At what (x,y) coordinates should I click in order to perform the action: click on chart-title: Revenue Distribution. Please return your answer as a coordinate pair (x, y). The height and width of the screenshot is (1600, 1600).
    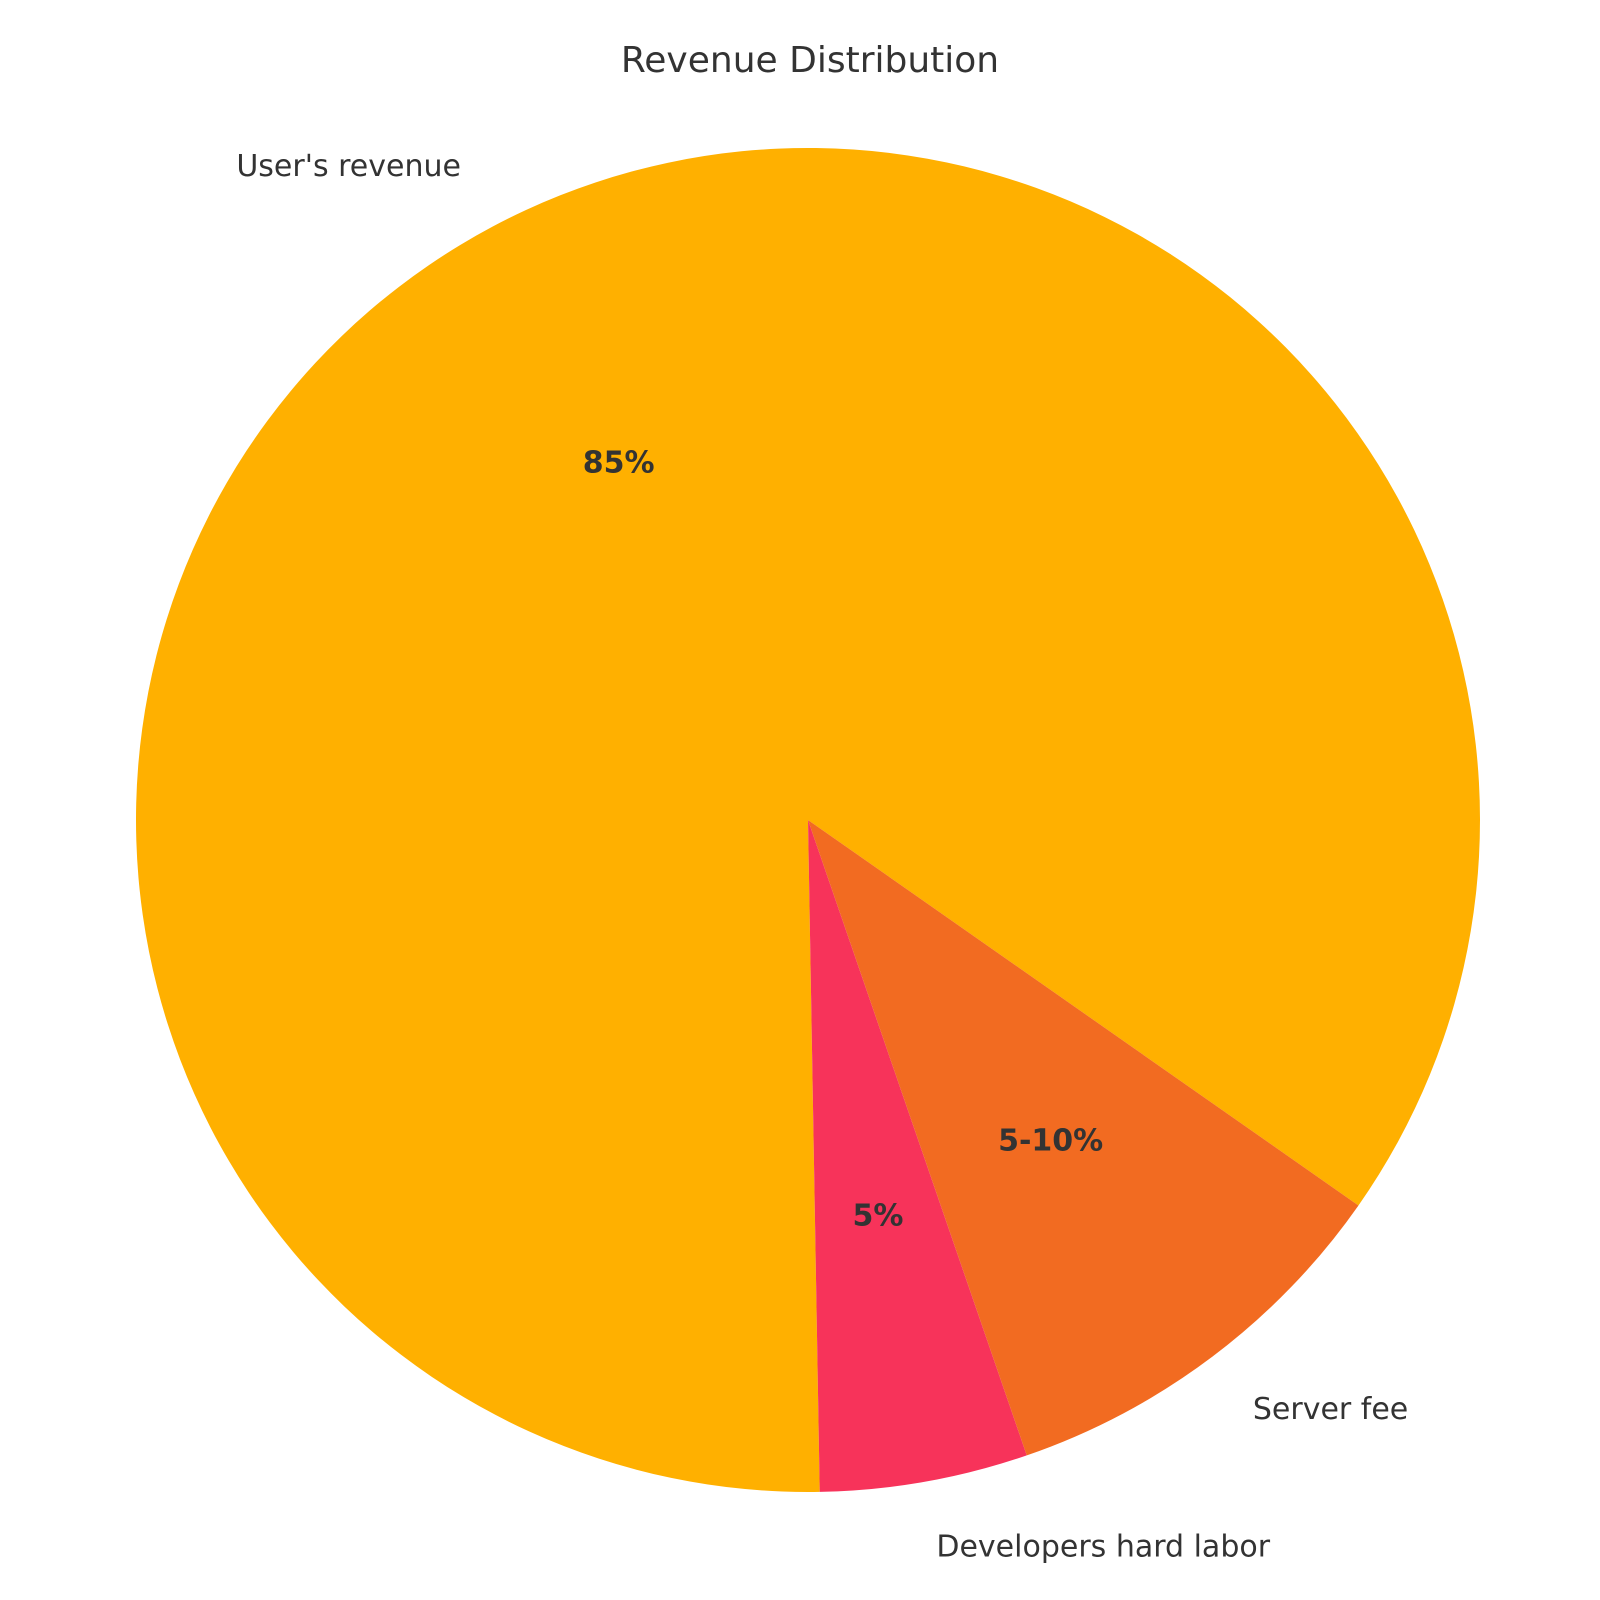
    Looking at the image, I should click on (810, 60).